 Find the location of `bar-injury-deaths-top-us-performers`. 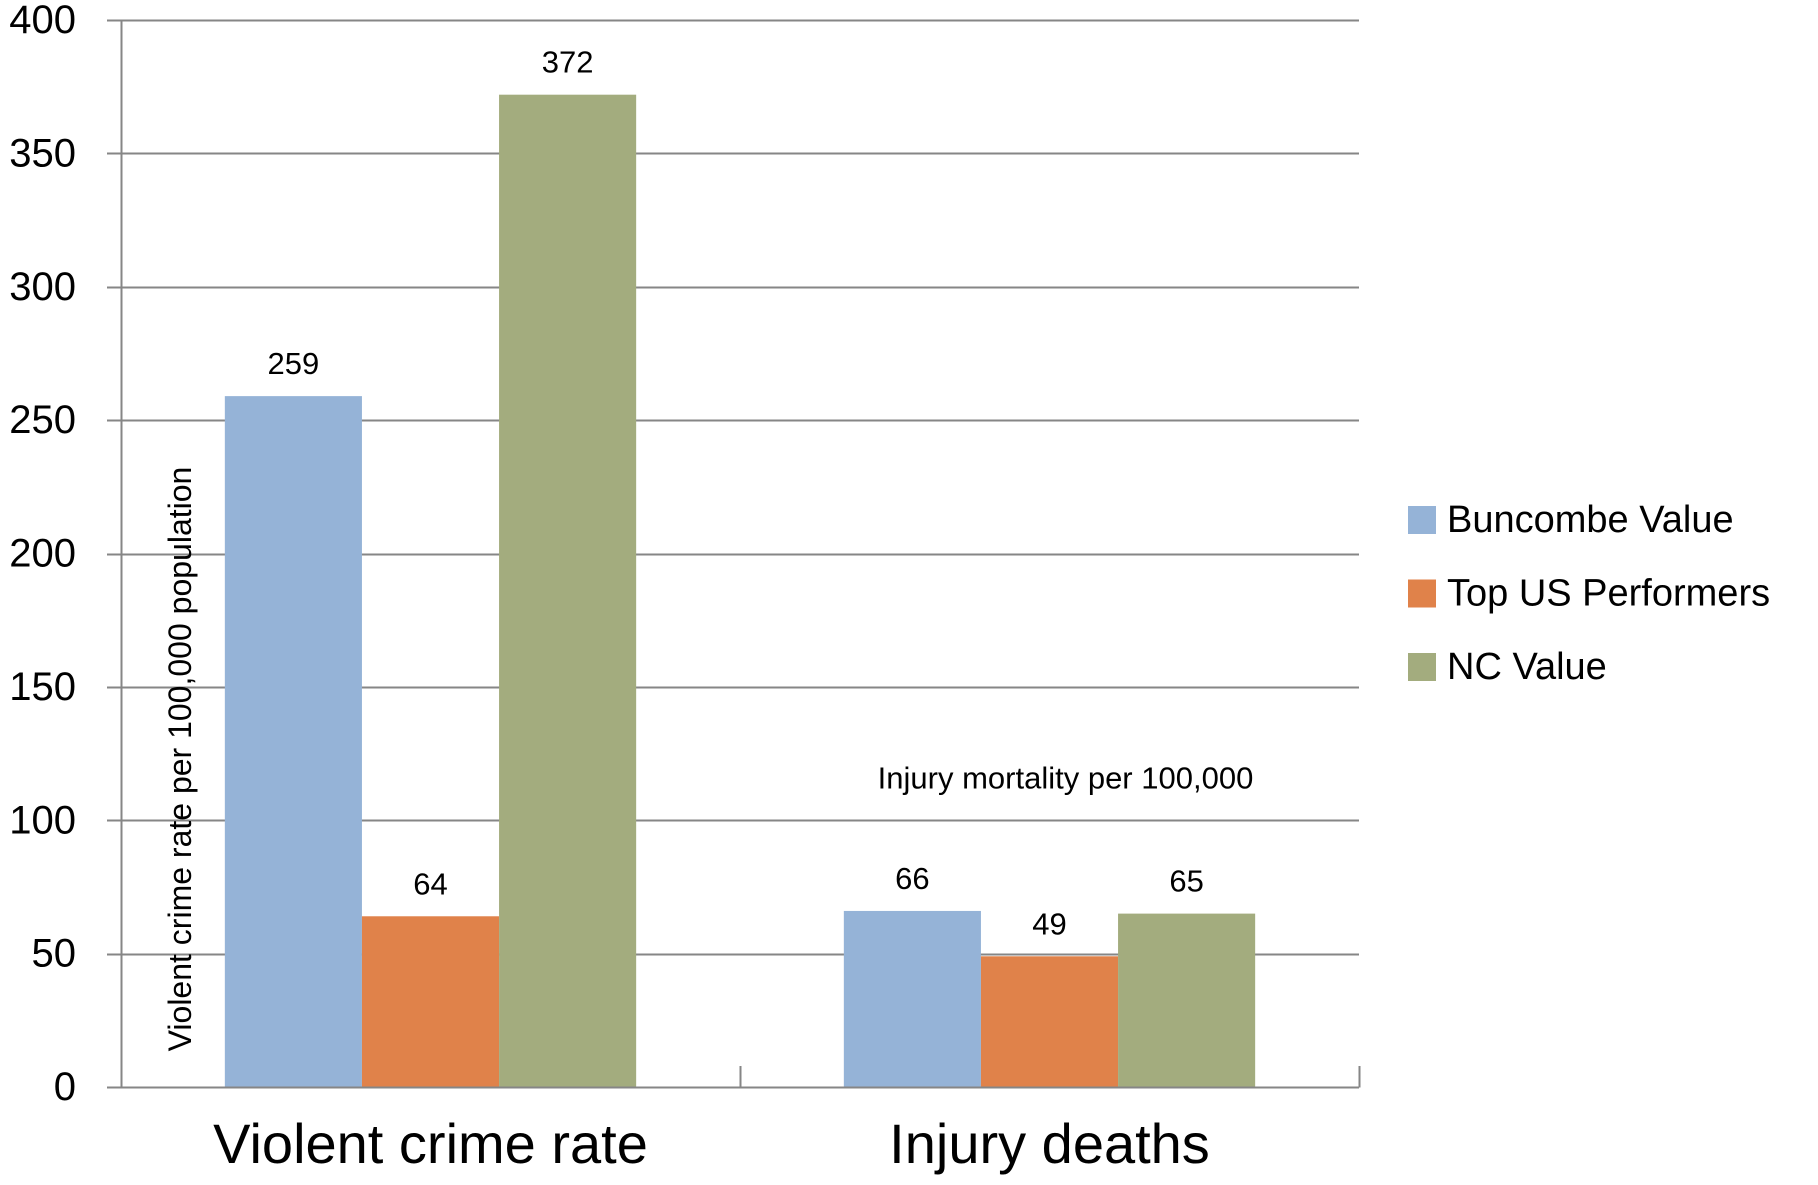

bar-injury-deaths-top-us-performers is located at coordinates (1049, 1021).